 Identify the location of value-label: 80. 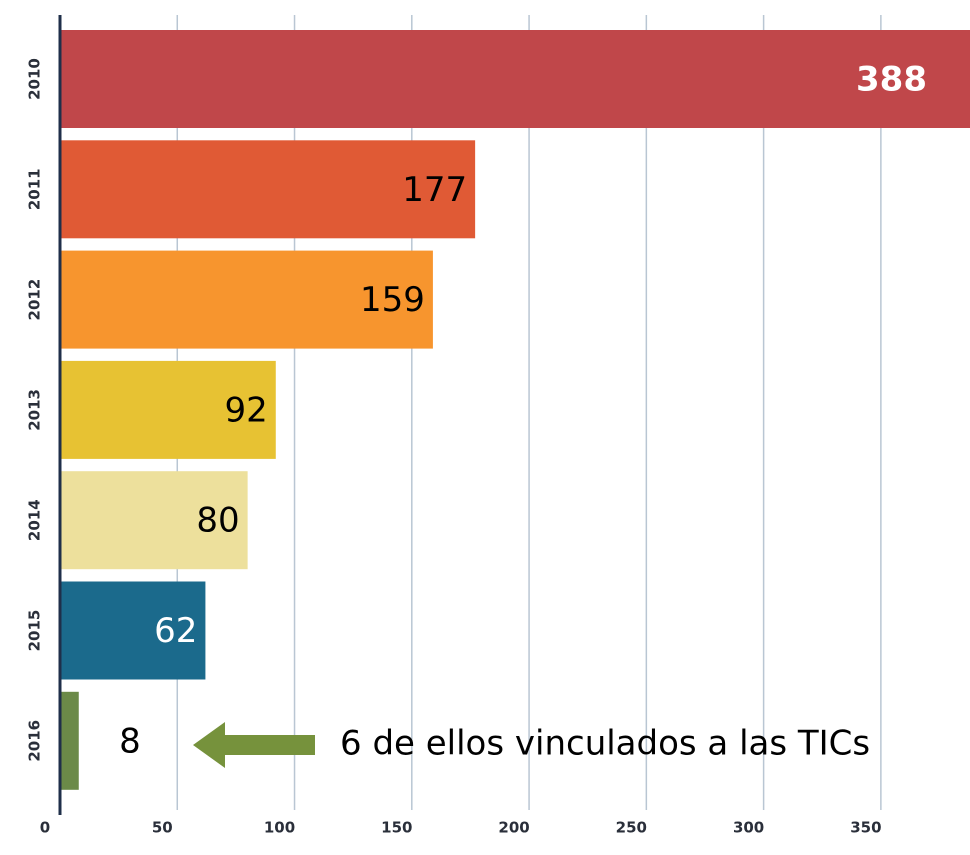
(217, 521).